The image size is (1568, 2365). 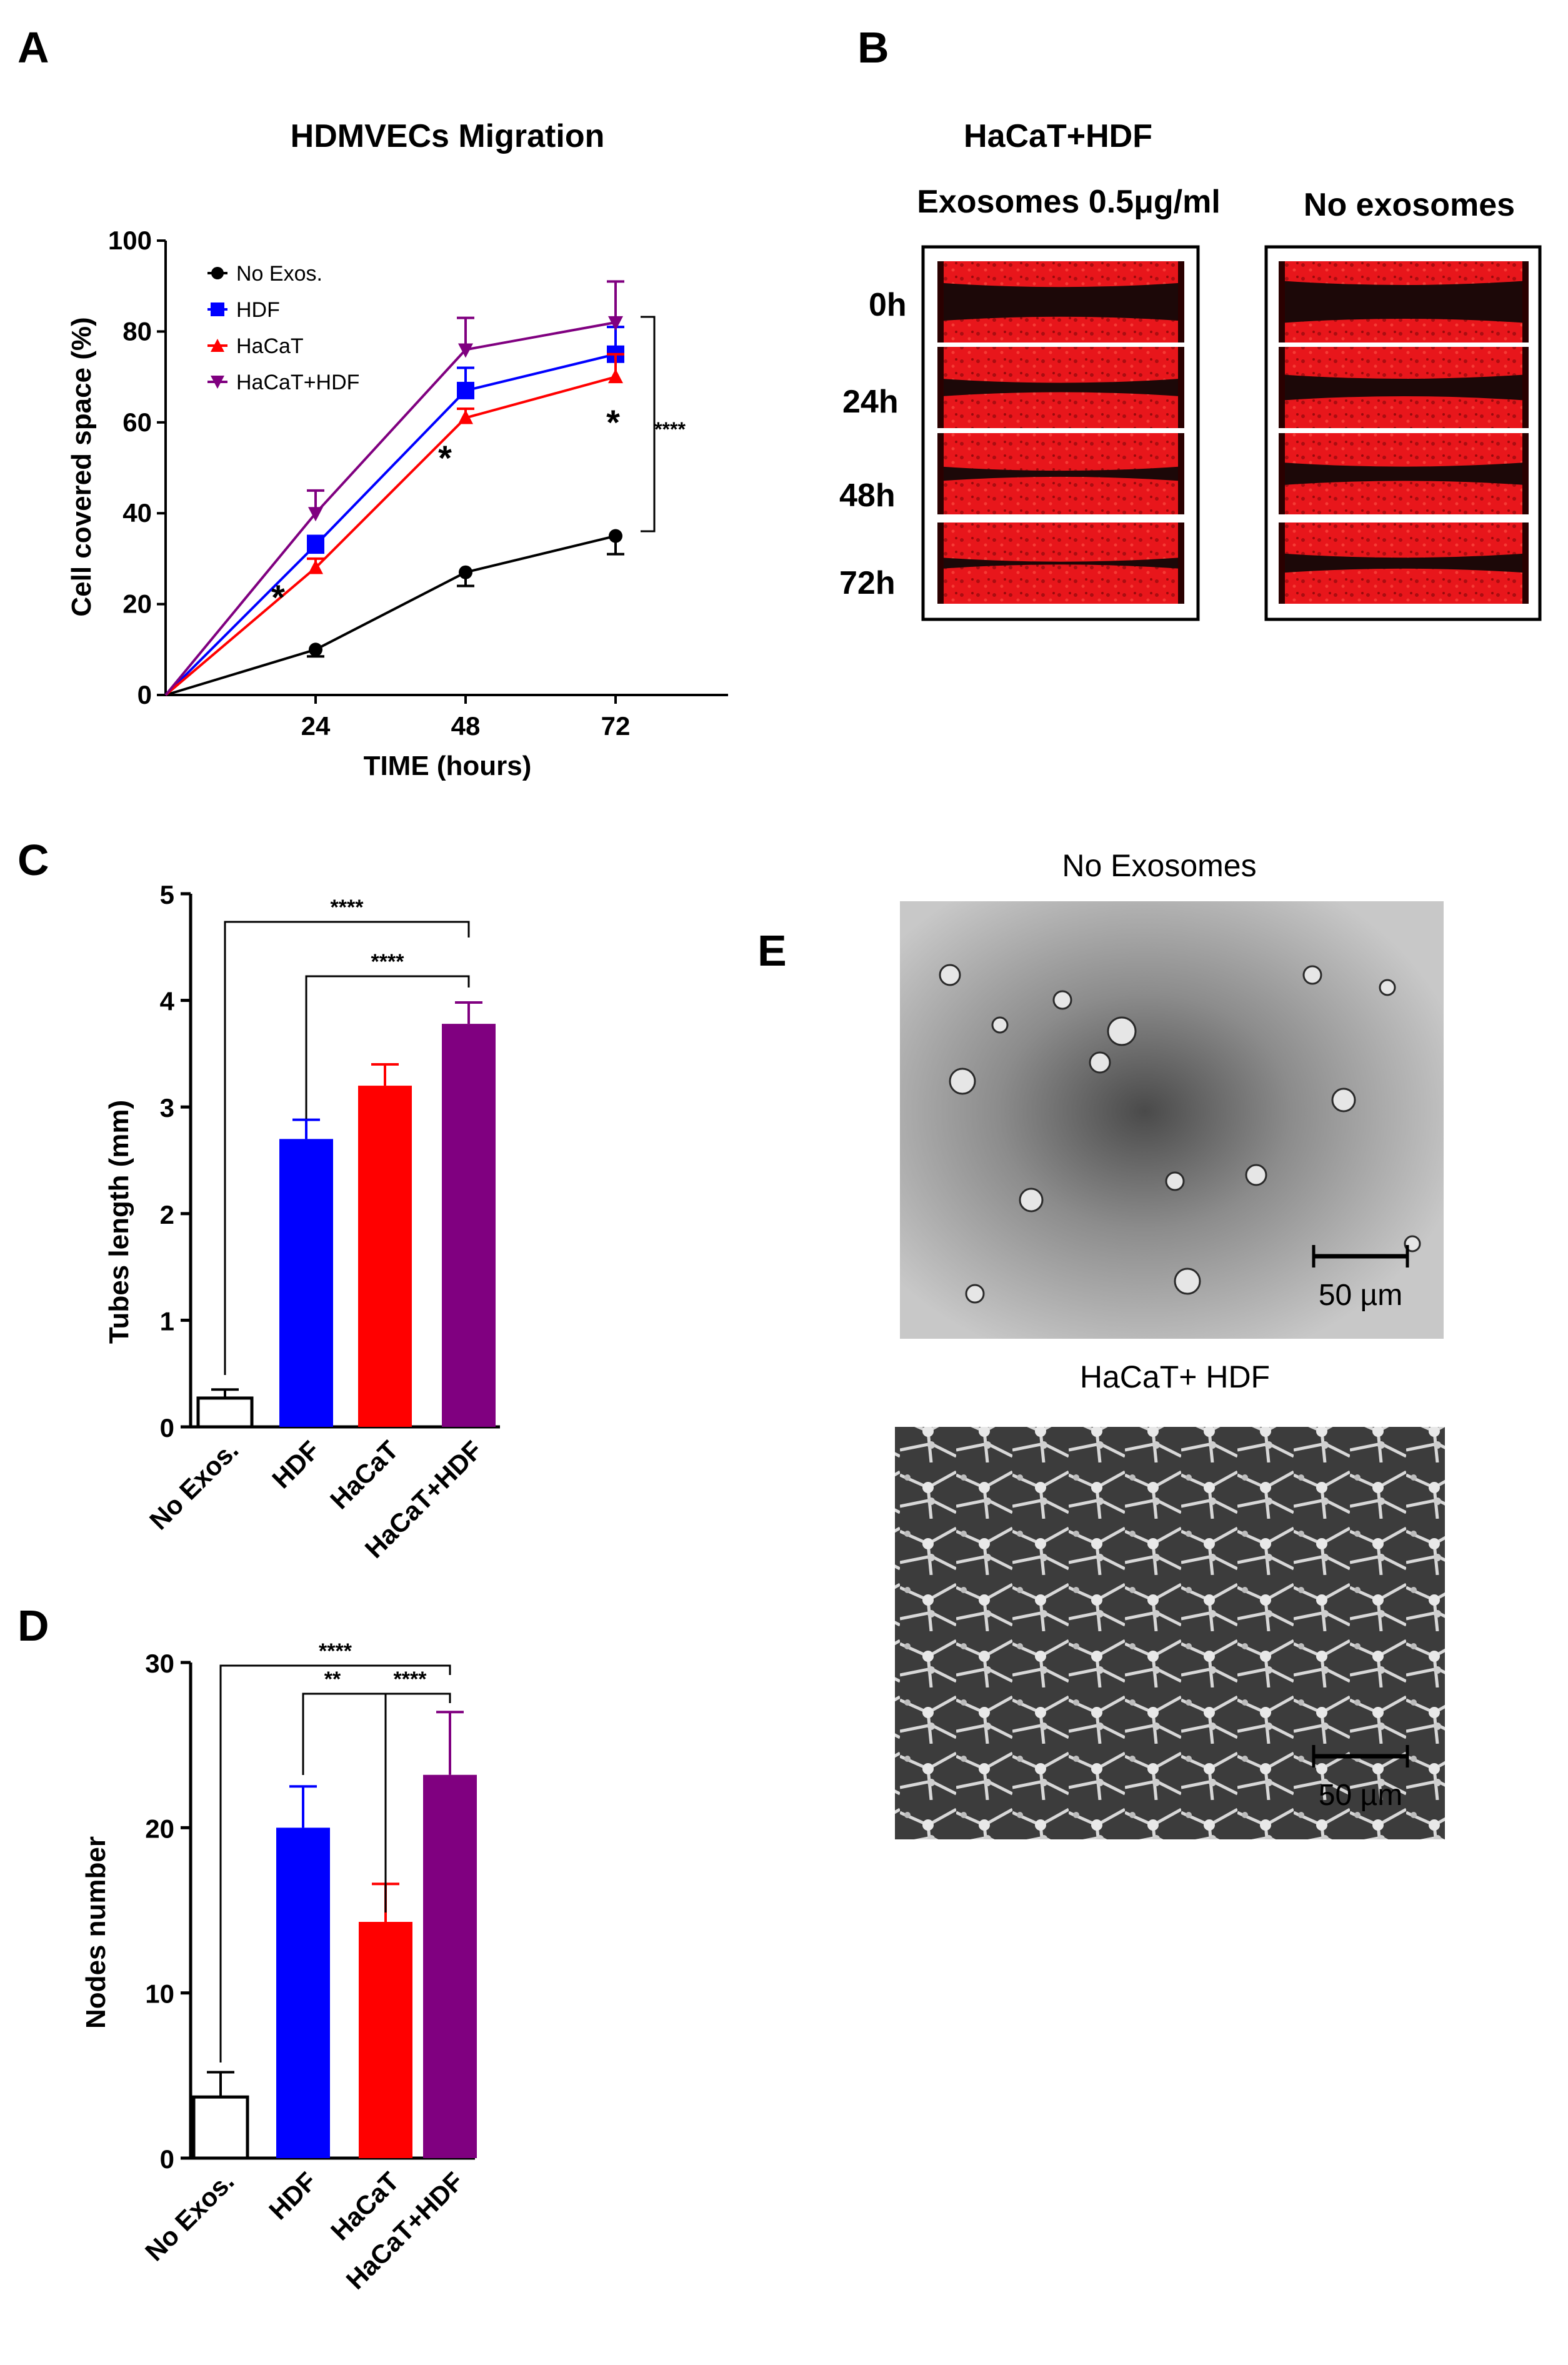 What do you see at coordinates (613, 422) in the screenshot?
I see `chart-a-star-72h: *` at bounding box center [613, 422].